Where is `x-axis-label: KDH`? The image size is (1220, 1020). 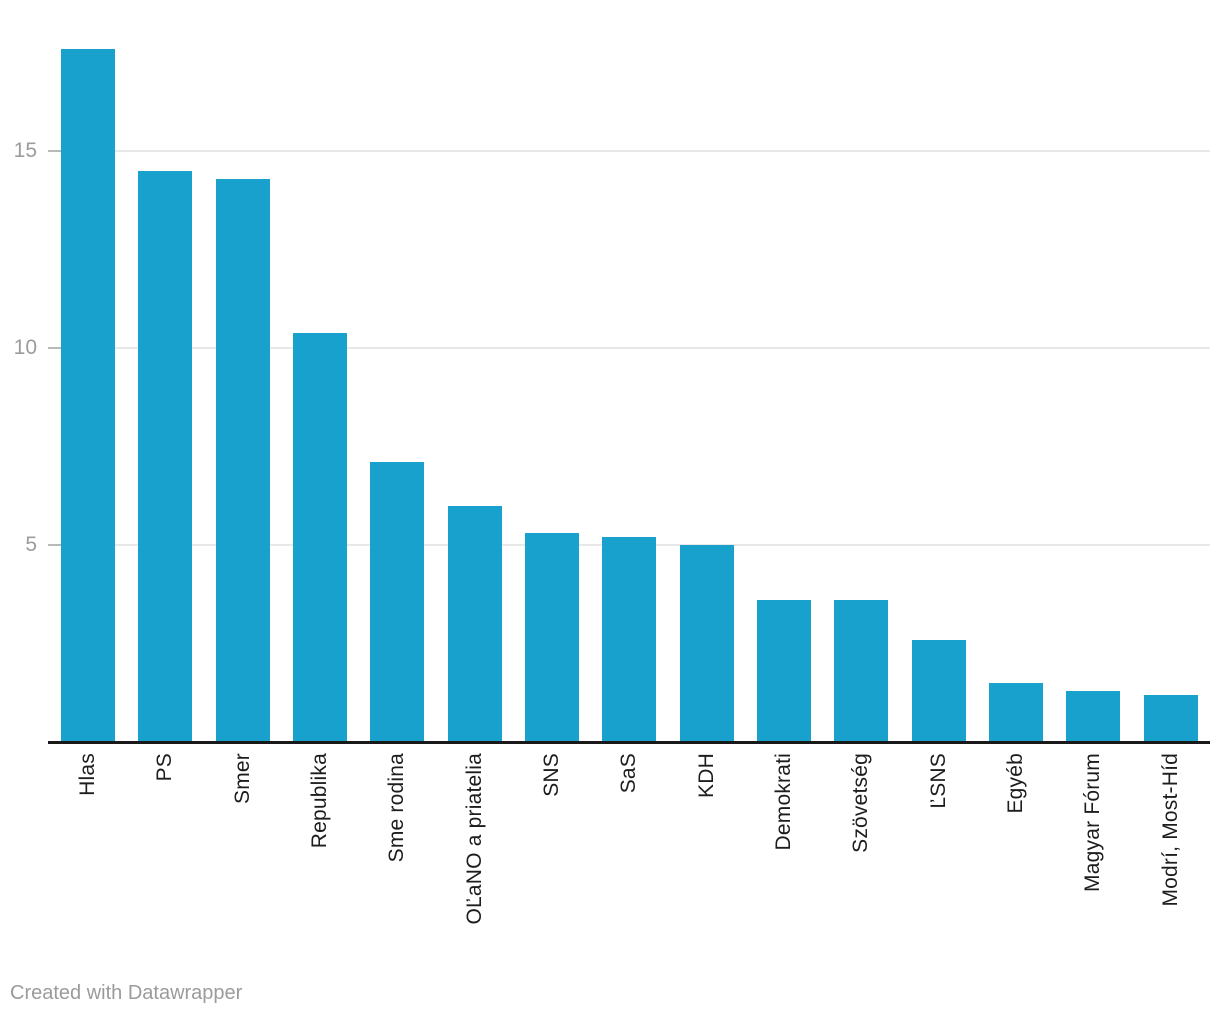 x-axis-label: KDH is located at coordinates (707, 775).